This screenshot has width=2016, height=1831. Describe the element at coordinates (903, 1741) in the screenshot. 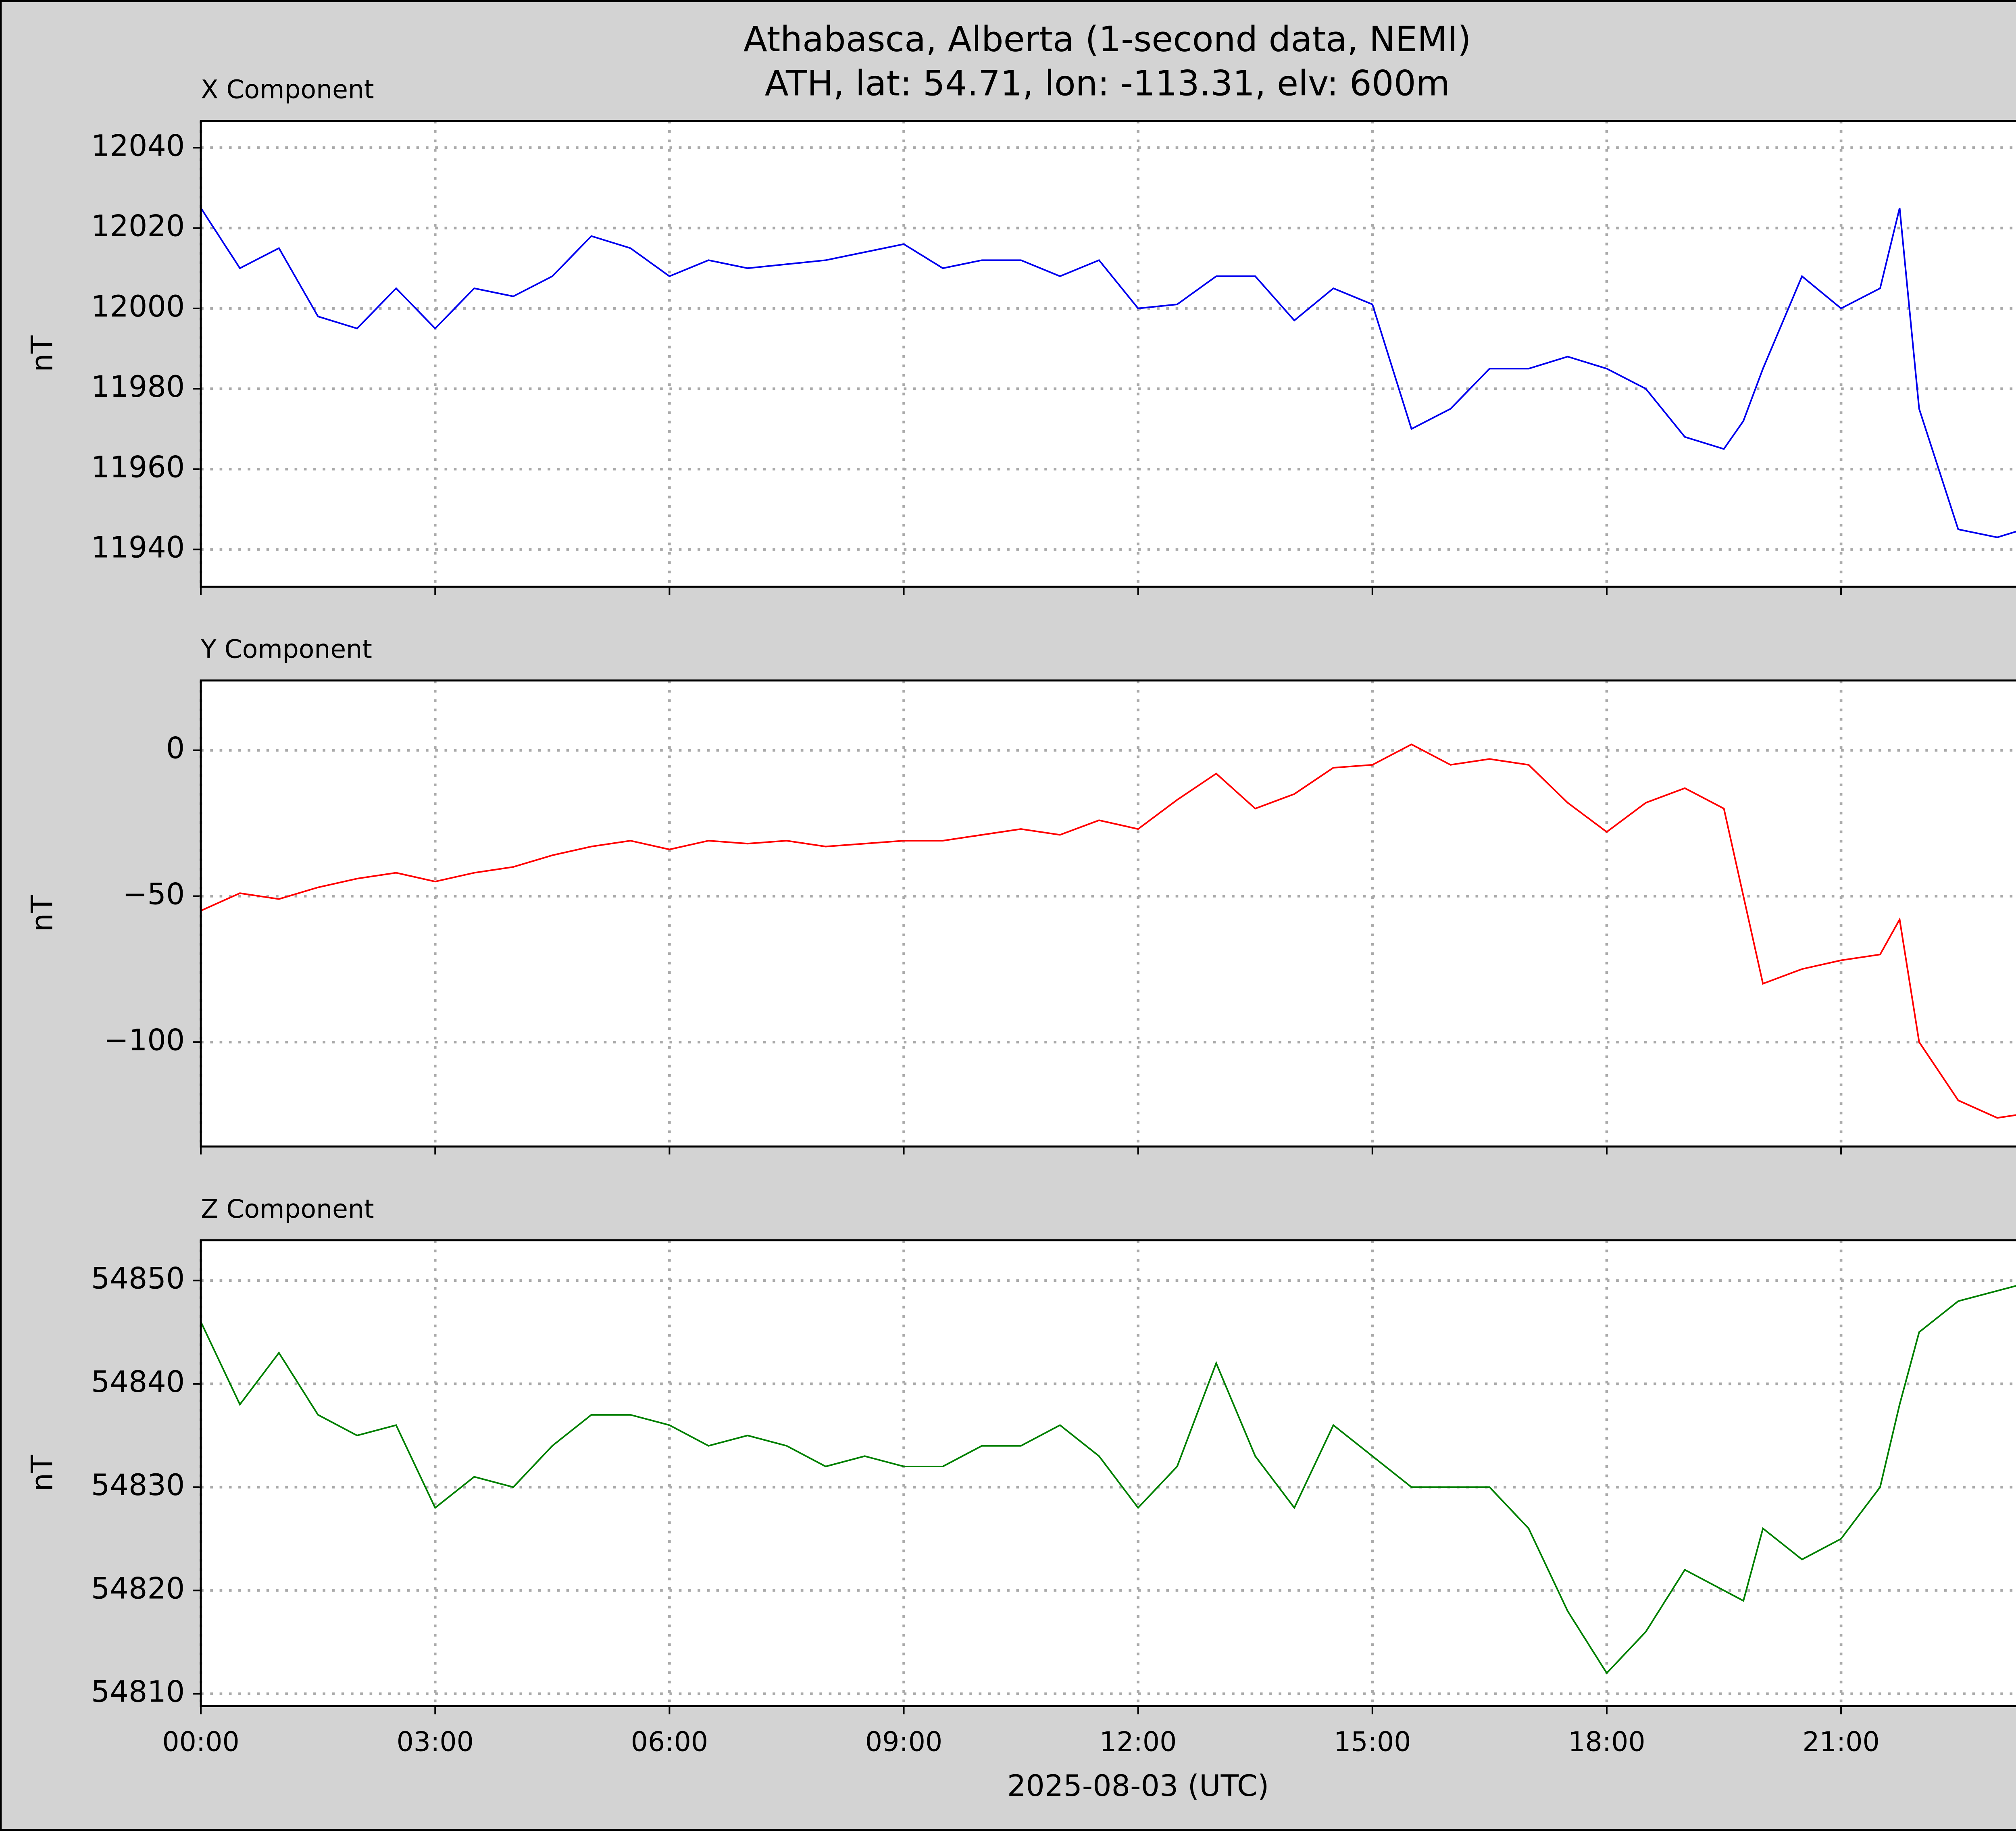

I see `x-tick-label: 09:00` at that location.